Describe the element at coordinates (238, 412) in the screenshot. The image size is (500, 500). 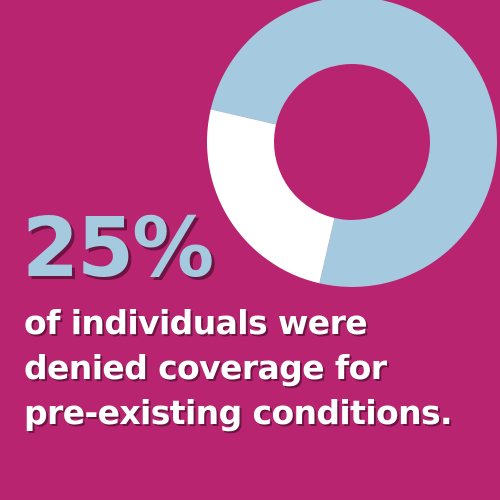
I see `caption-line-3: pre-existing conditions.` at that location.